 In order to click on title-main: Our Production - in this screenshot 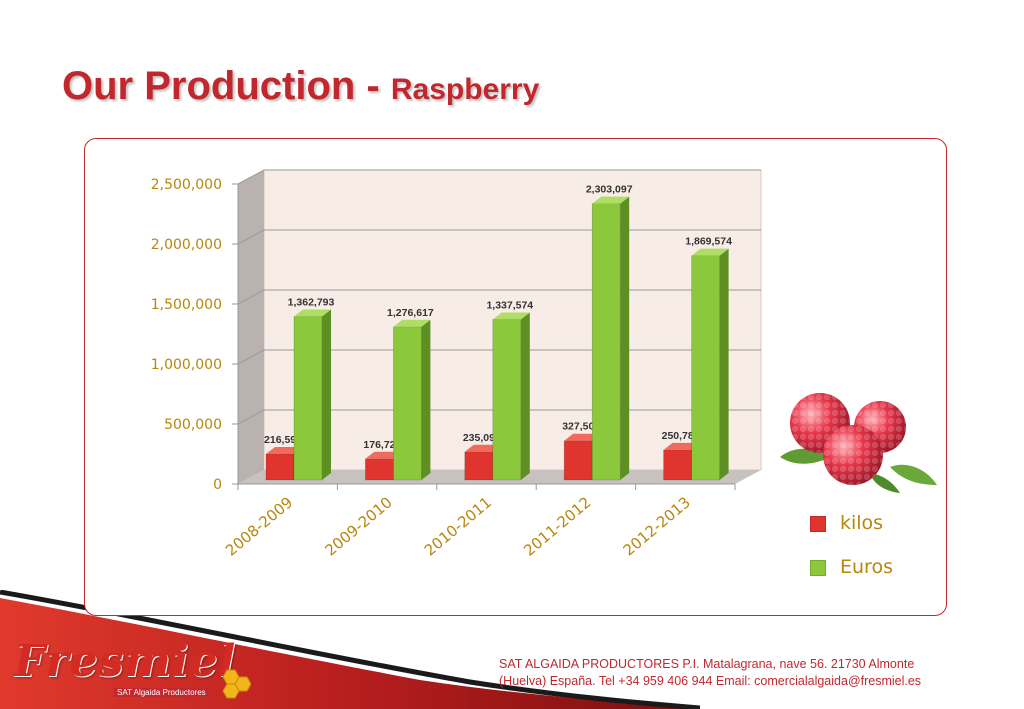, I will do `click(226, 86)`.